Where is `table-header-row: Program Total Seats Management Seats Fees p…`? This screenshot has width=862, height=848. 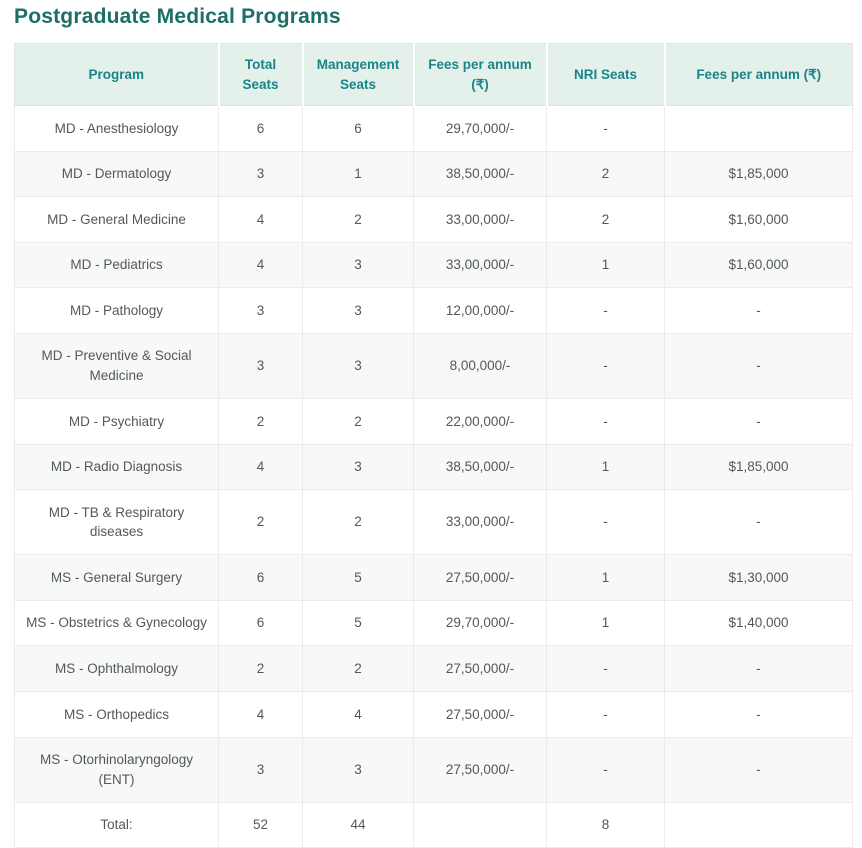
table-header-row: Program Total Seats Management Seats Fees p… is located at coordinates (433, 75).